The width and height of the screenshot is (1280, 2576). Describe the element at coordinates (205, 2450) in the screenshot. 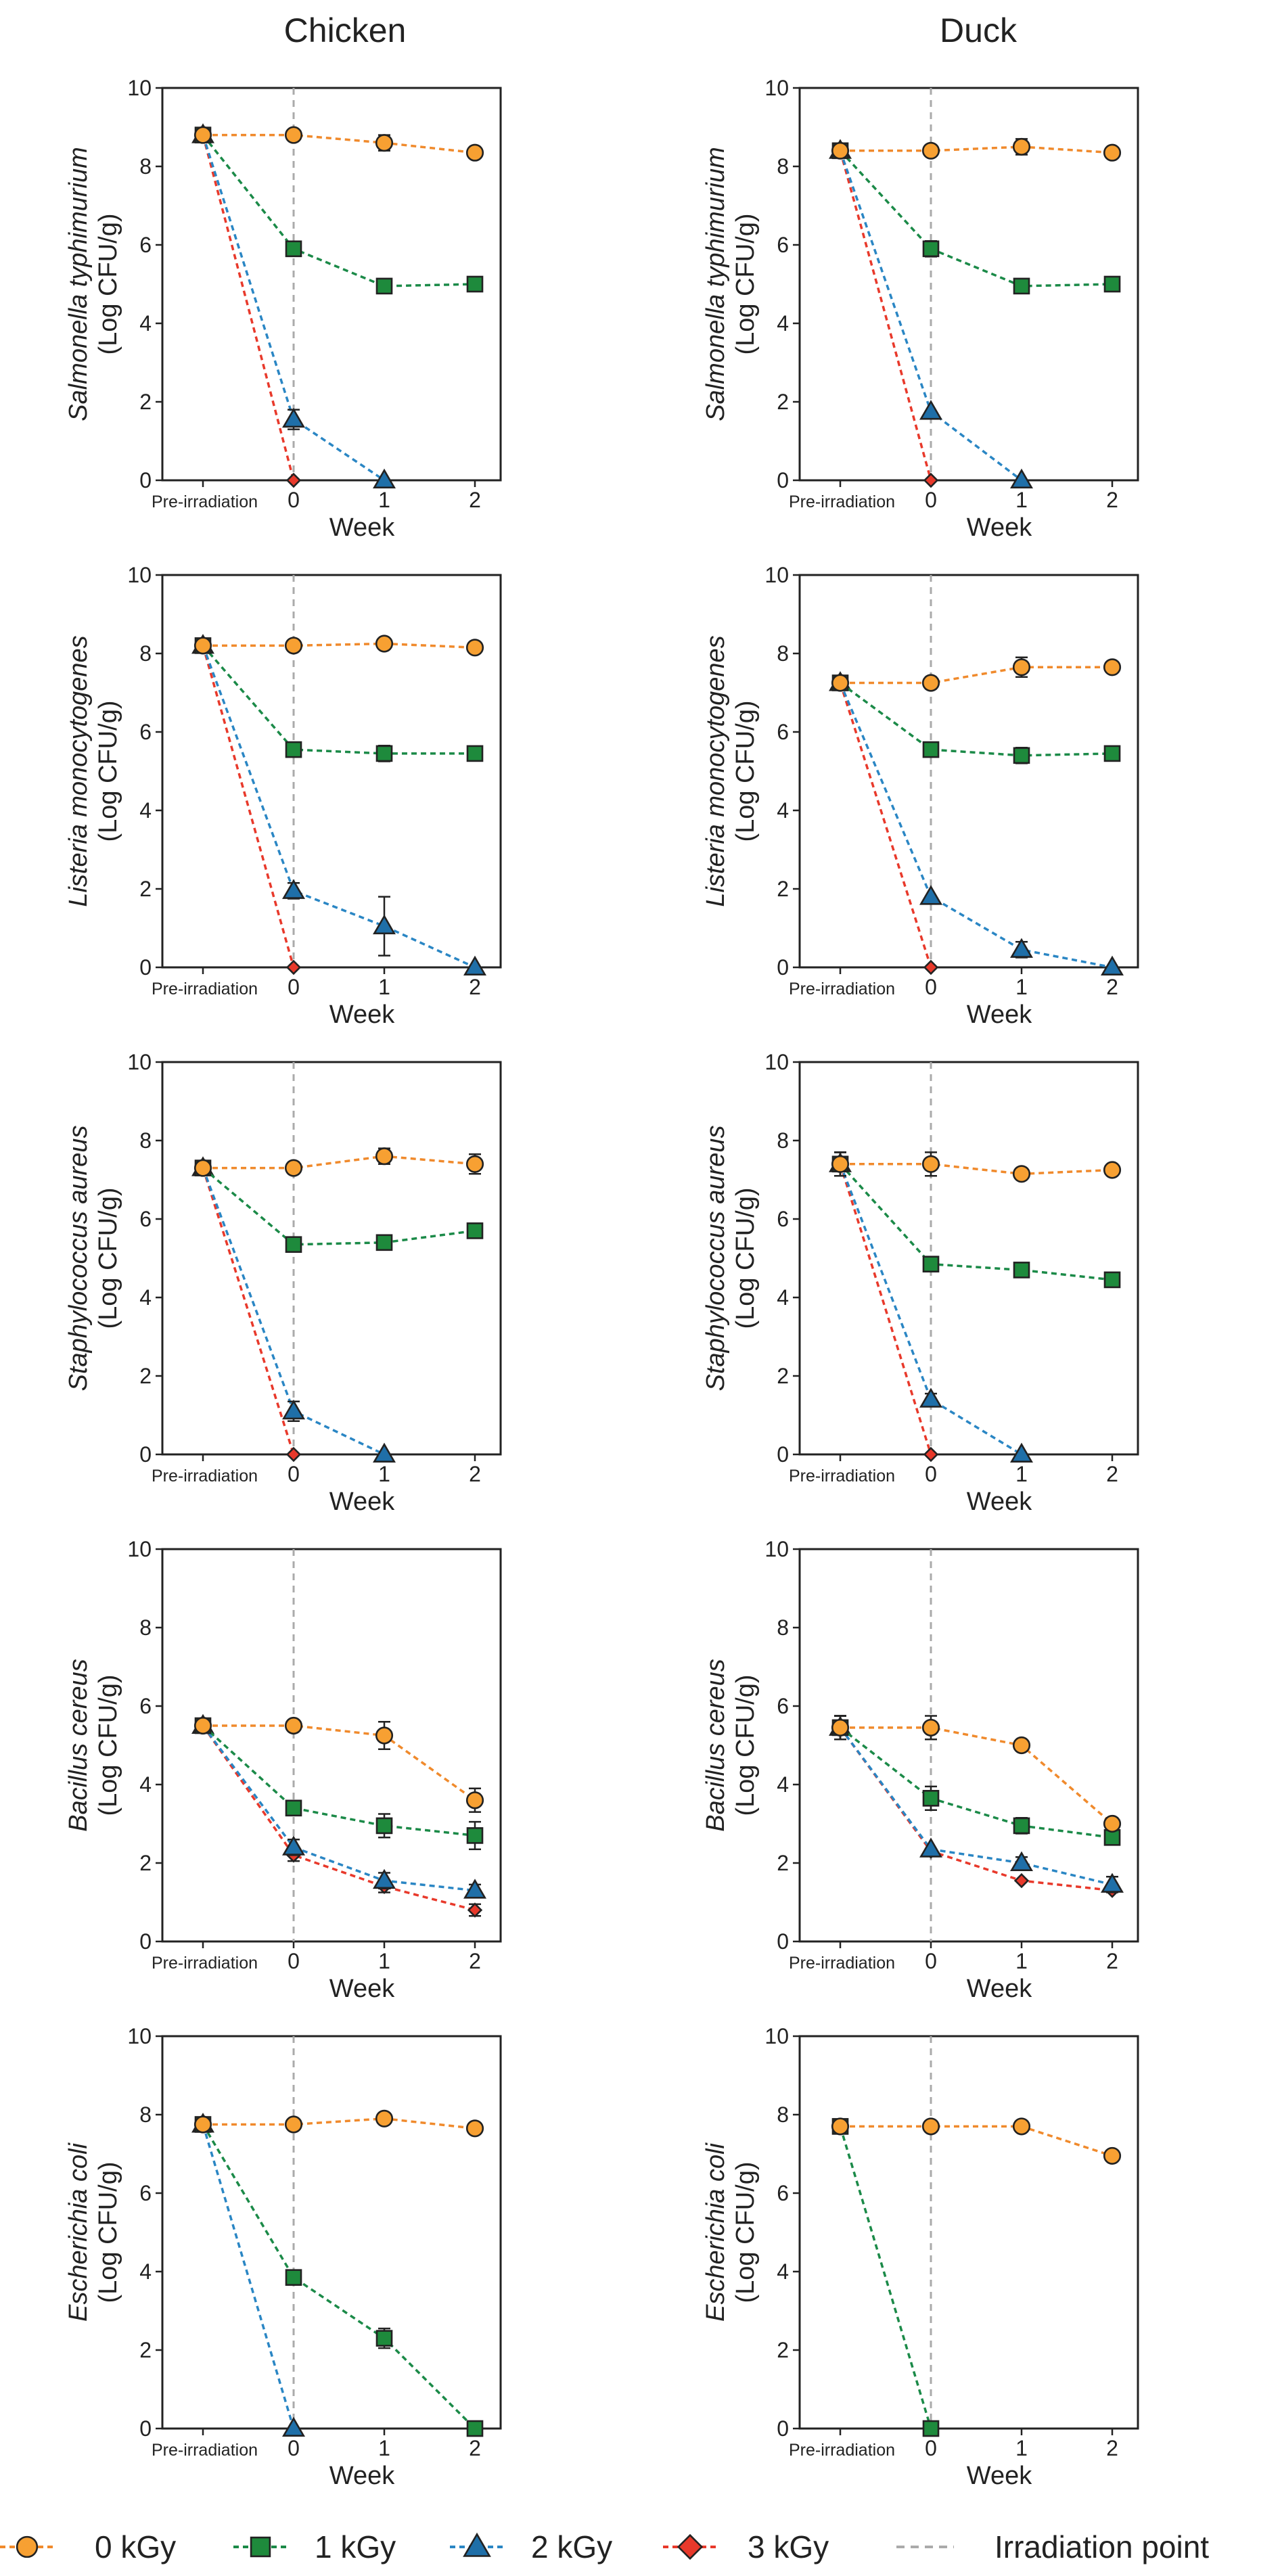

I see `x-tick-label: Pre-irradiation` at that location.